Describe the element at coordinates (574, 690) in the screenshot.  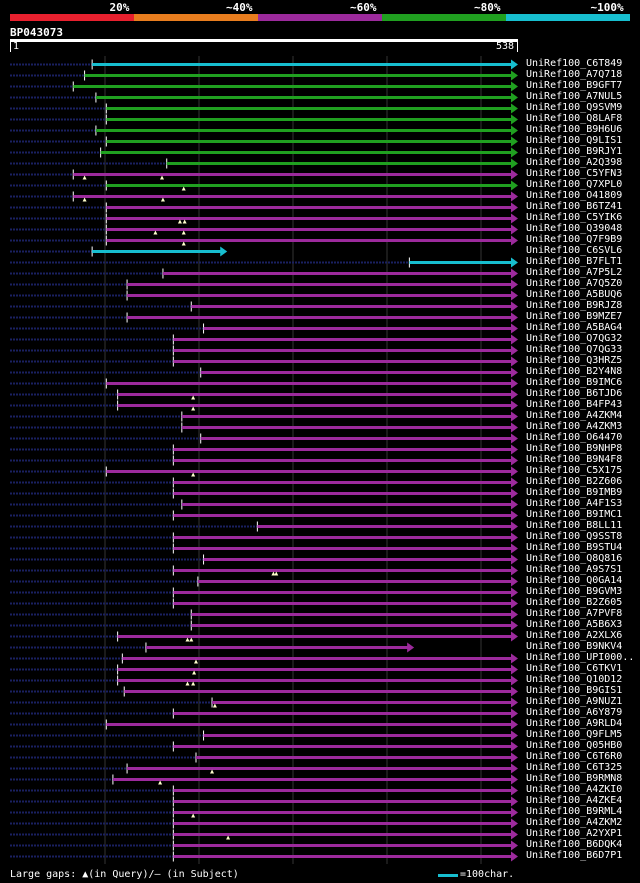
I see `hit-label: UniRef100_B9GIS1` at that location.